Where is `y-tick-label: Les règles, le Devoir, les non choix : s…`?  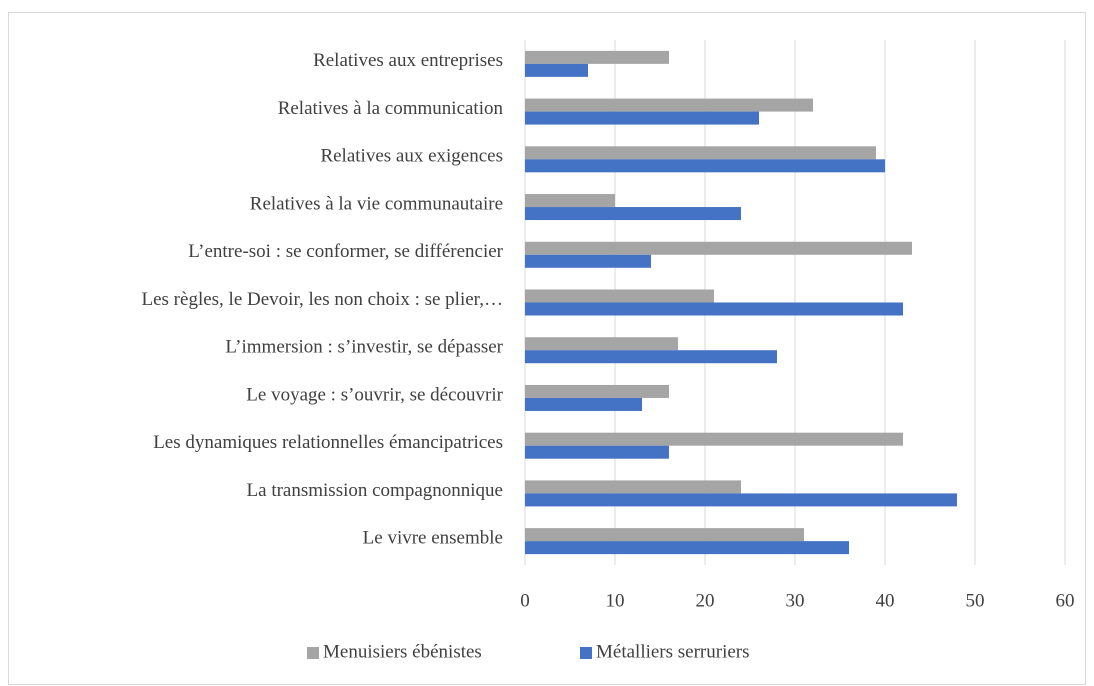
y-tick-label: Les règles, le Devoir, les non choix : s… is located at coordinates (323, 299).